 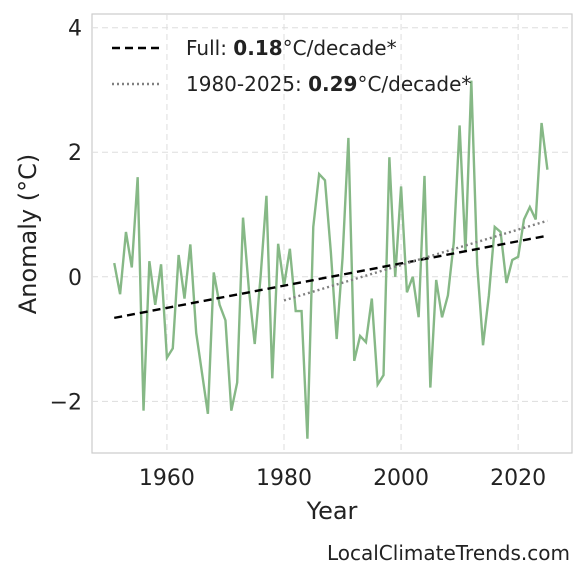 What do you see at coordinates (518, 478) in the screenshot?
I see `x-tick-label: 2020` at bounding box center [518, 478].